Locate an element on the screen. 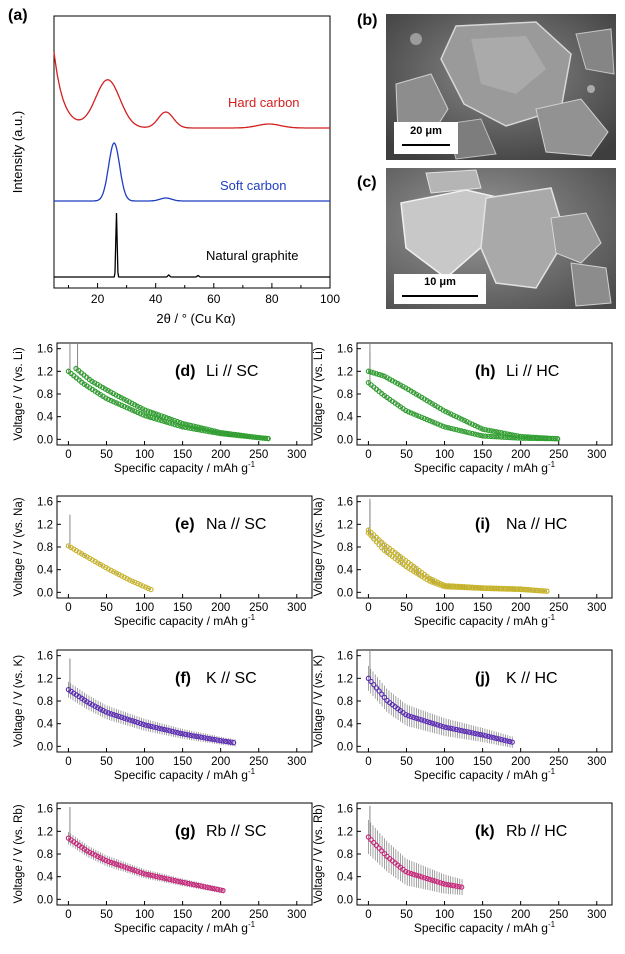 Image resolution: width=625 pixels, height=954 pixels. gcd-y-axis-label: Voltage / V (vs. Li) is located at coordinates (19, 393).